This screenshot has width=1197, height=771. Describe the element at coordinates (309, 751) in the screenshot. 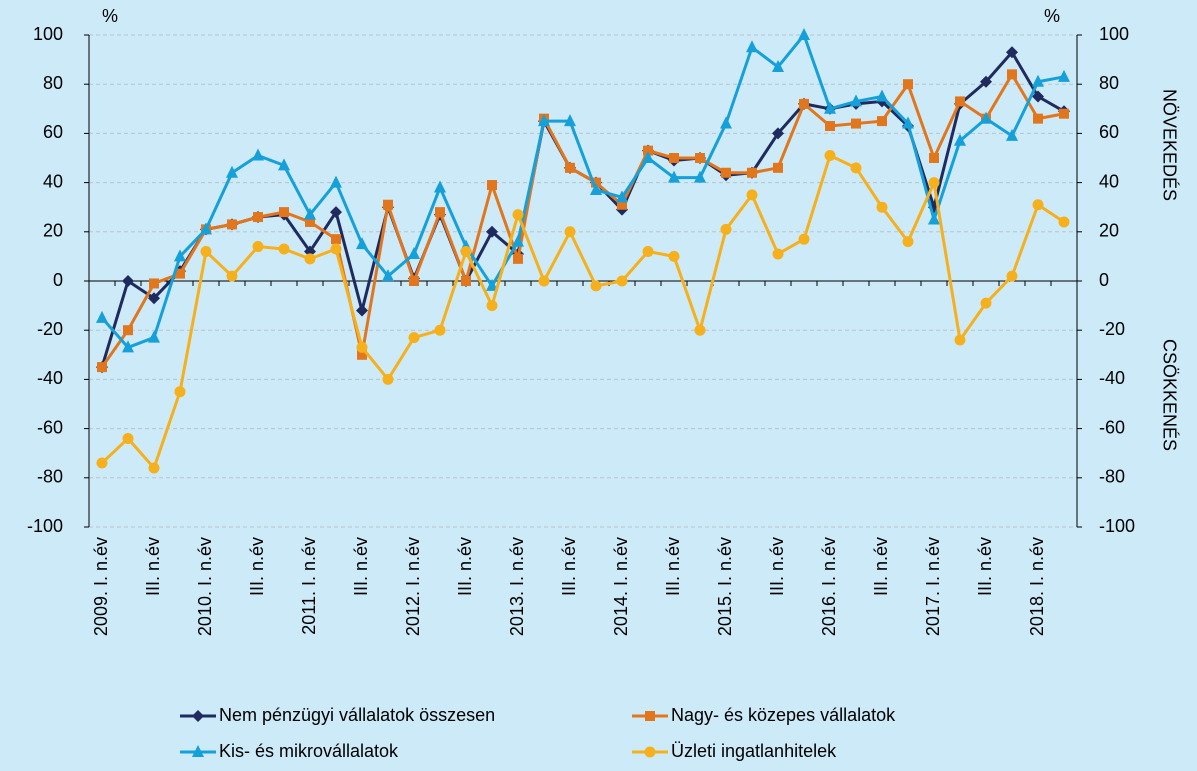

I see `legend-label: Kis- és mikrovállalatok` at that location.